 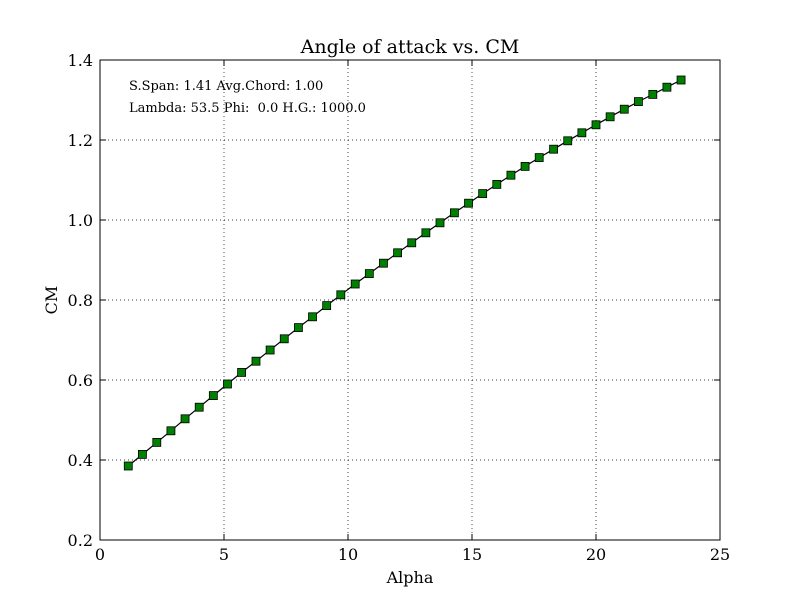 What do you see at coordinates (720, 554) in the screenshot?
I see `x-tick-label: 25` at bounding box center [720, 554].